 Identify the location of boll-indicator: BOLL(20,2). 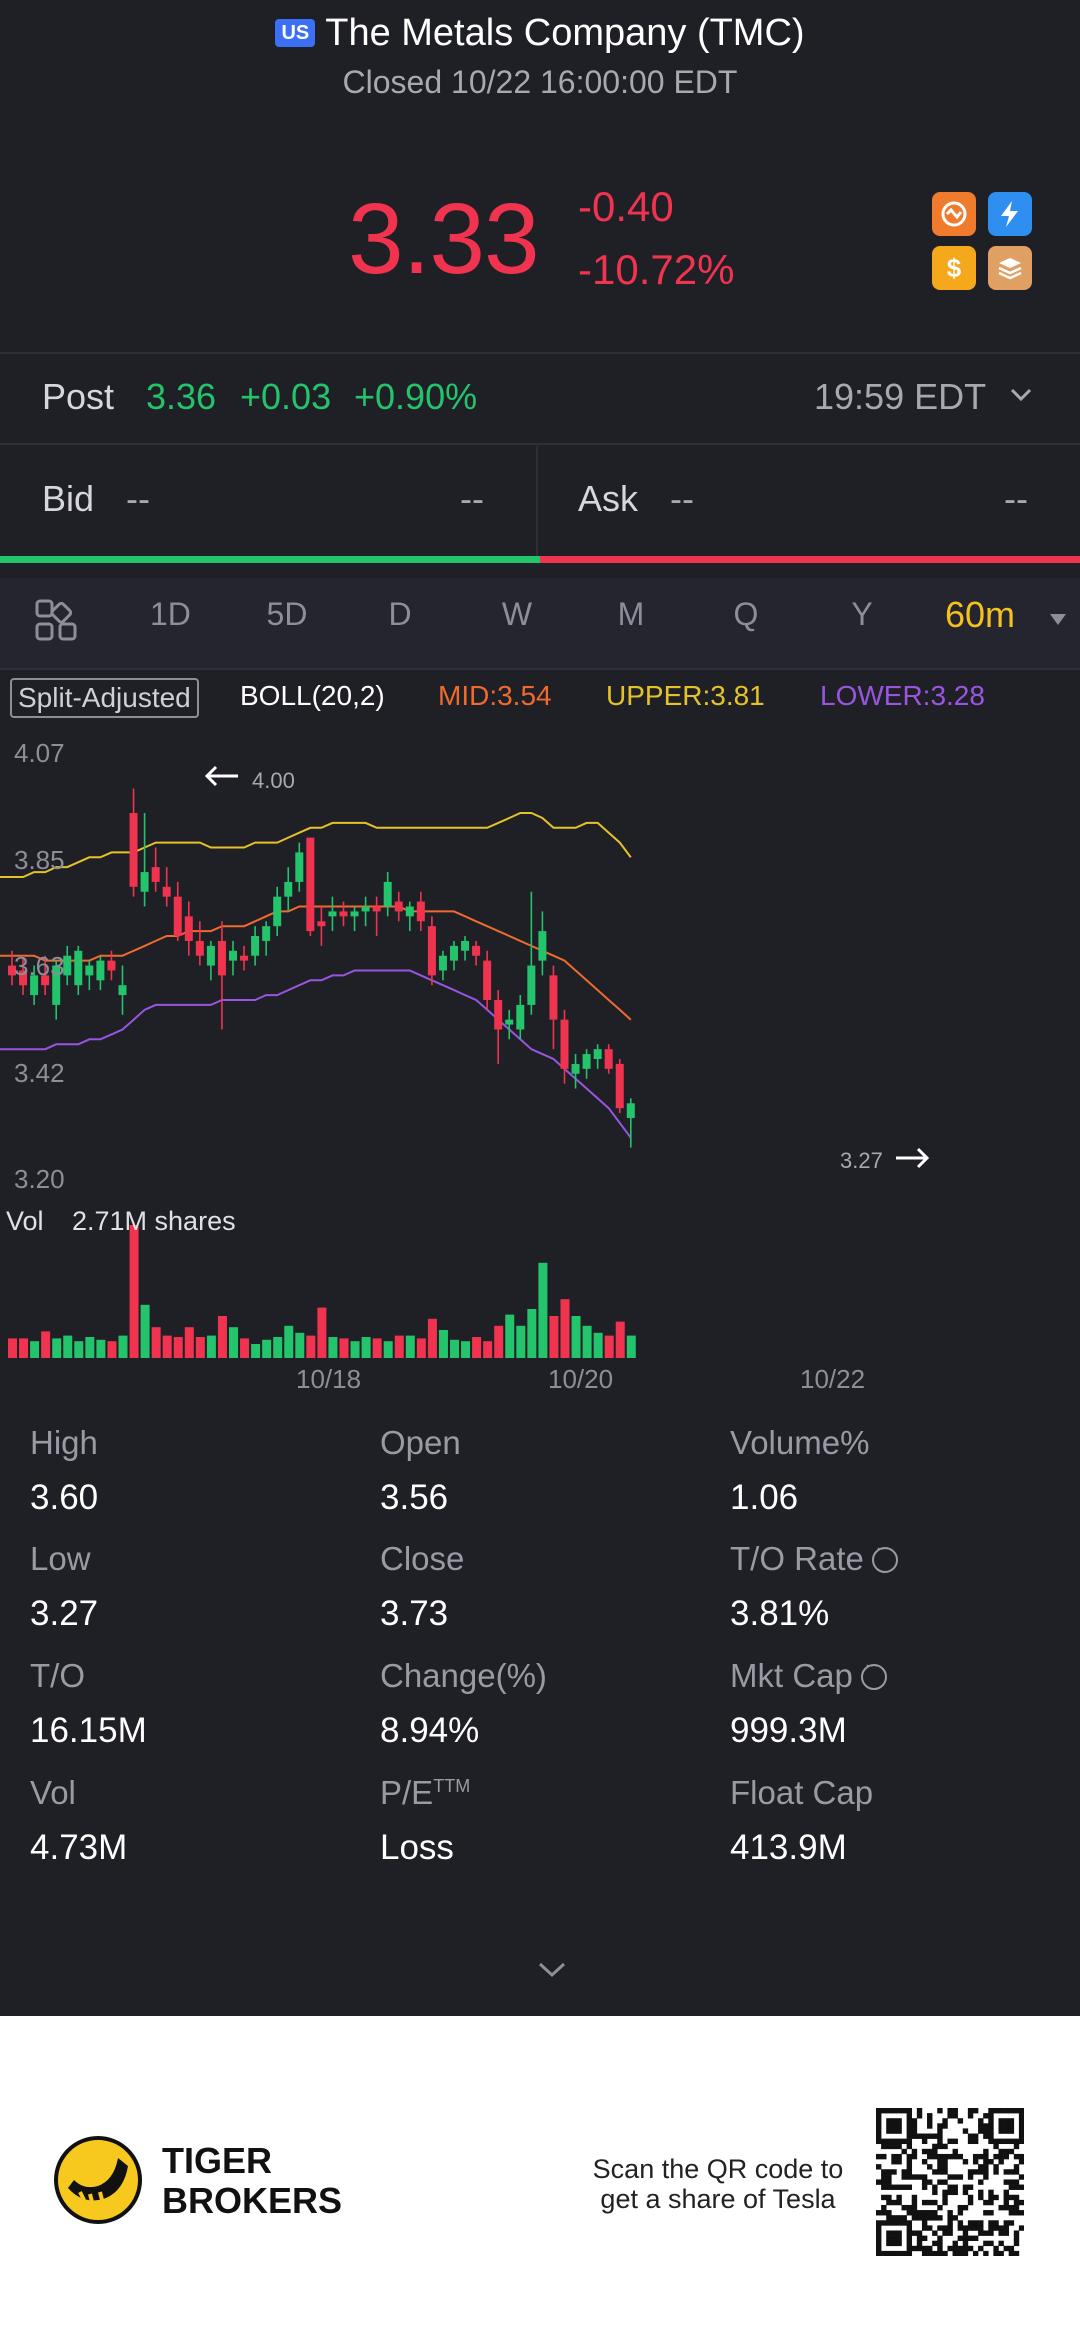
(312, 695).